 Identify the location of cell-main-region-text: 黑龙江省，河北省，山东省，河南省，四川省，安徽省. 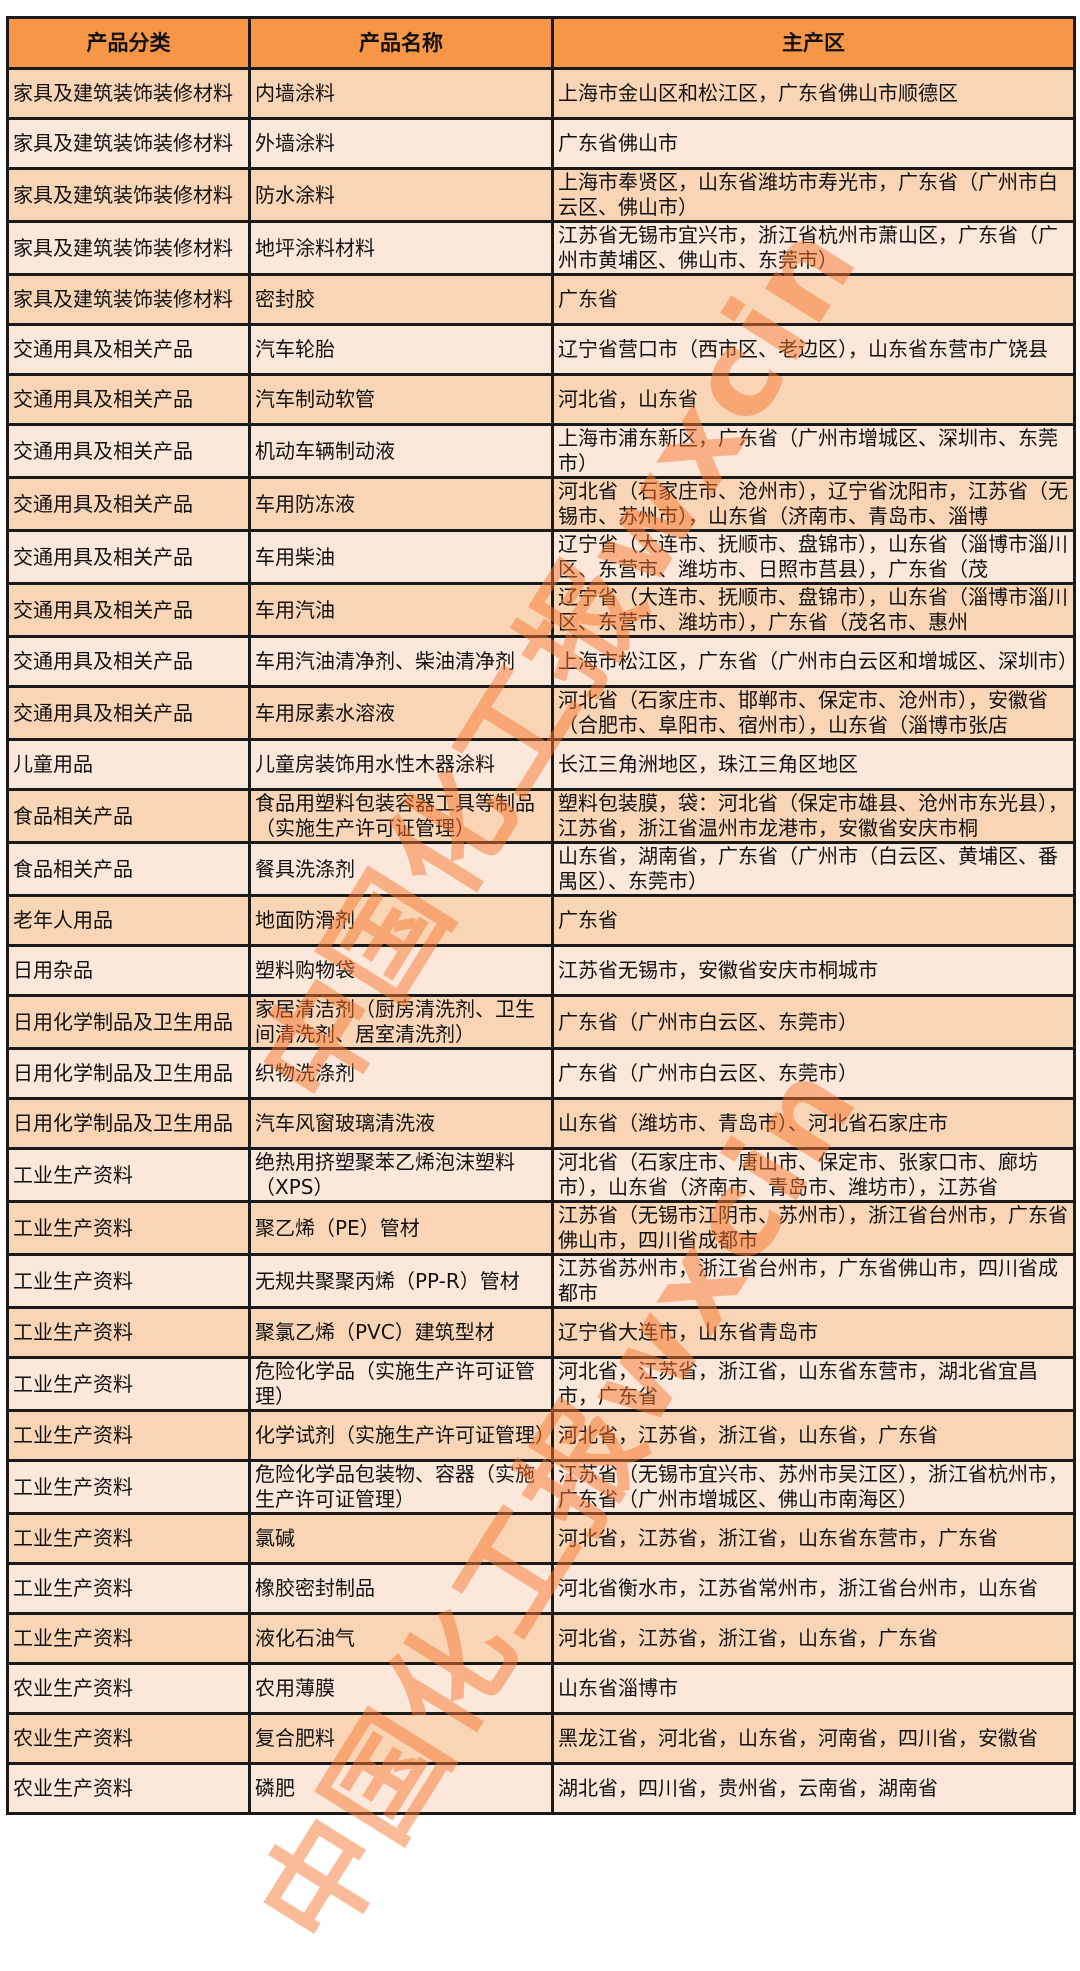
(798, 1738).